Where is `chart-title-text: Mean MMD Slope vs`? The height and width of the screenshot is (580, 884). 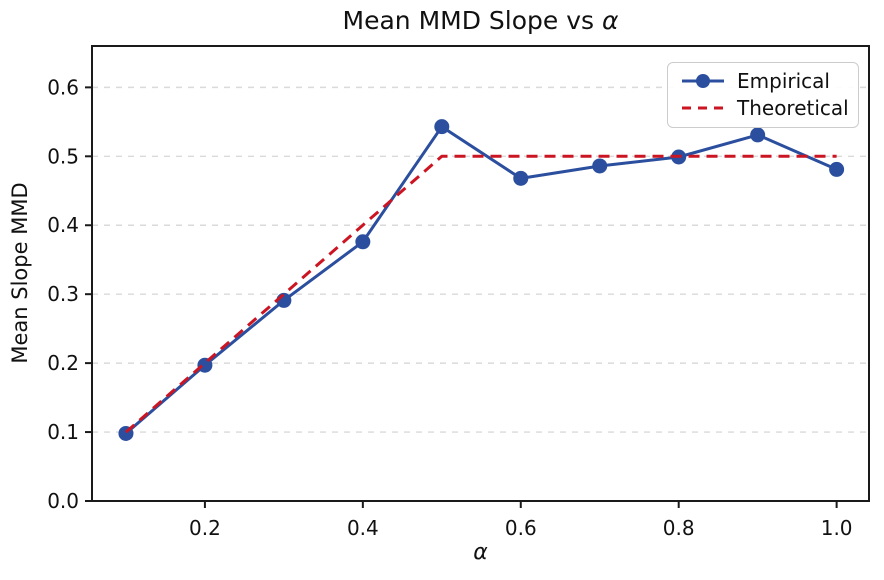 chart-title-text: Mean MMD Slope vs is located at coordinates (472, 20).